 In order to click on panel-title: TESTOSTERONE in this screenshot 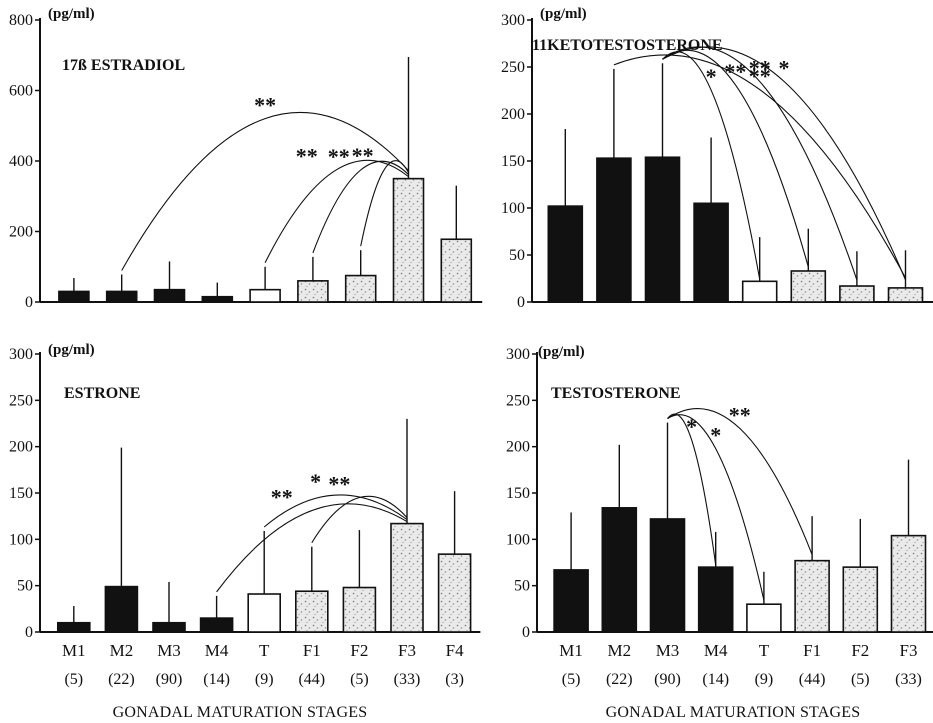, I will do `click(616, 393)`.